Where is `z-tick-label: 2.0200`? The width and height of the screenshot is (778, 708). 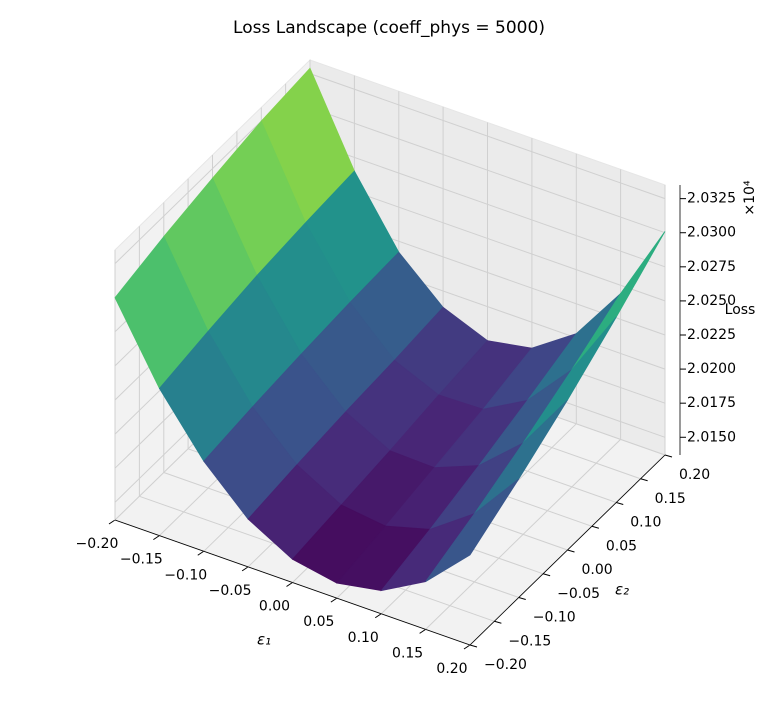 z-tick-label: 2.0200 is located at coordinates (711, 369).